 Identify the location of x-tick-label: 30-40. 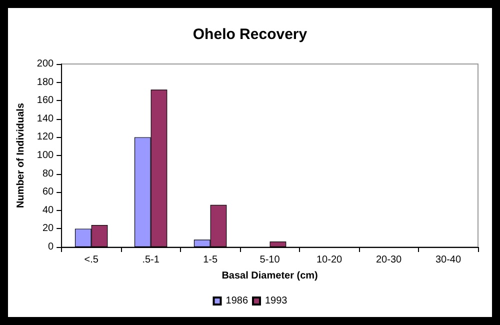
(448, 260).